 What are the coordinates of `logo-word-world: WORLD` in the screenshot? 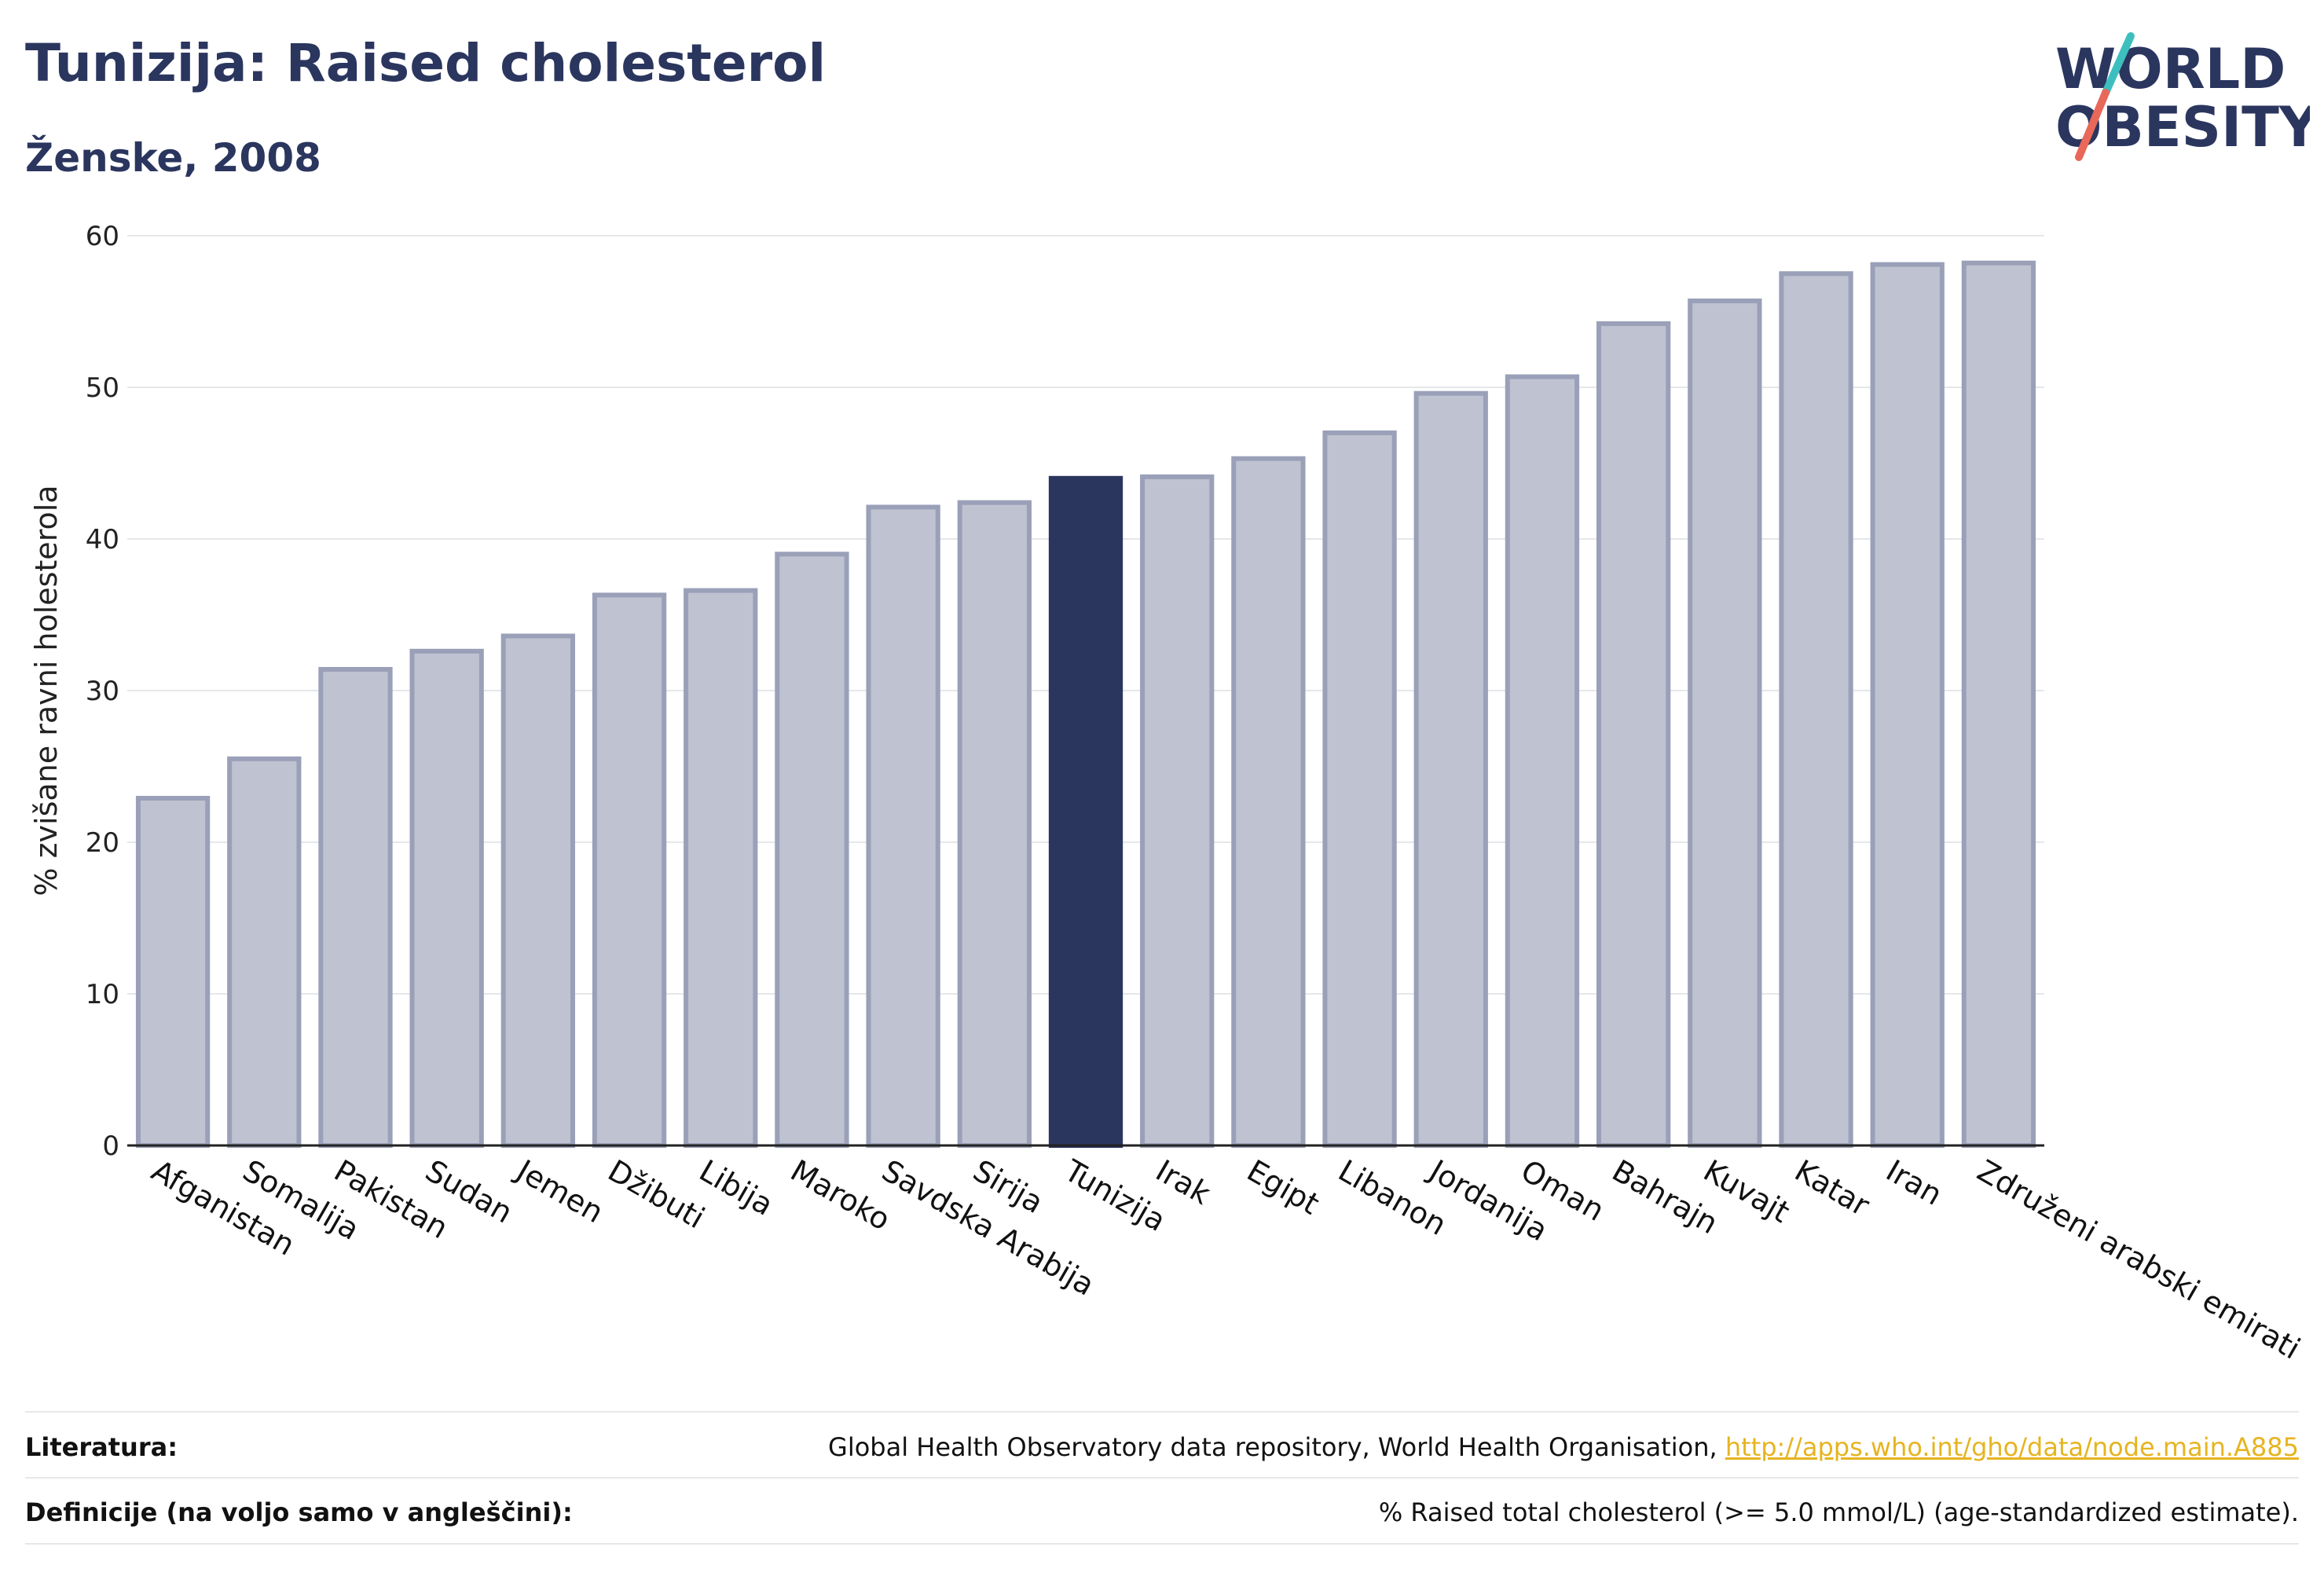 It's located at (2170, 69).